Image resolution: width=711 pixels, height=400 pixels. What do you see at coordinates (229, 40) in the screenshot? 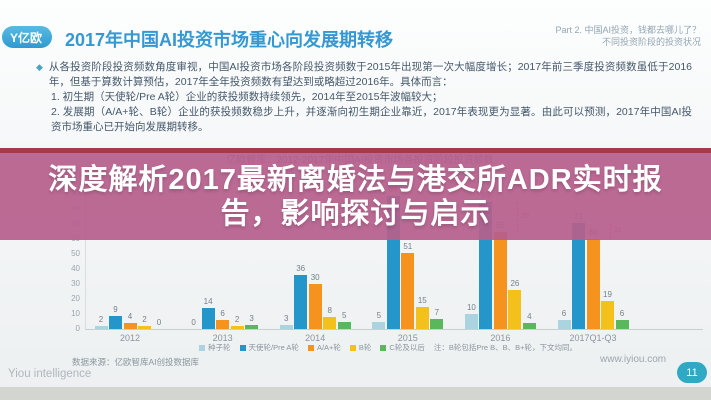
I see `slide-title: 2017年中国AI投资市场重心向发展期转移` at bounding box center [229, 40].